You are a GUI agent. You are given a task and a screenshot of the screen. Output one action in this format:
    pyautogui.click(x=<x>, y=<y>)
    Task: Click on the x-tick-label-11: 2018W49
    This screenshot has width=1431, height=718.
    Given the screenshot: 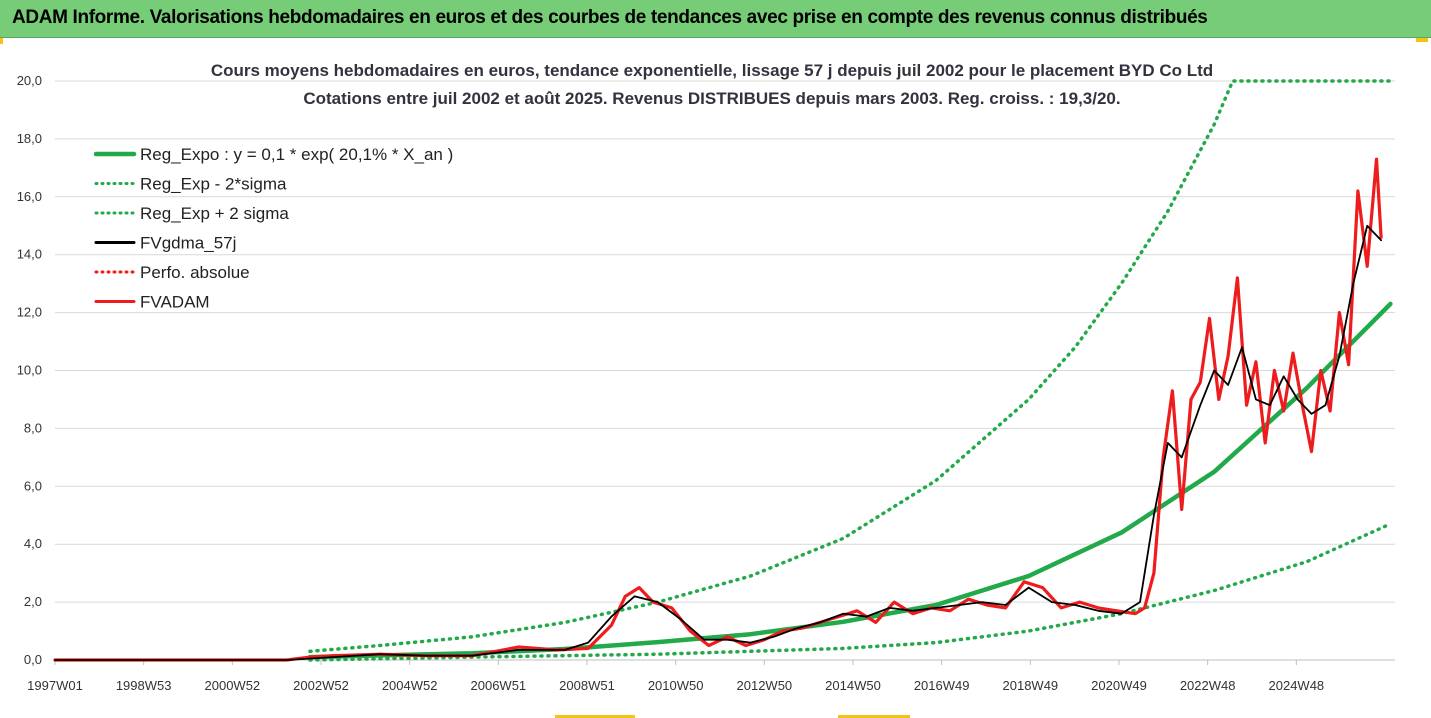 What is the action you would take?
    pyautogui.click(x=1031, y=685)
    